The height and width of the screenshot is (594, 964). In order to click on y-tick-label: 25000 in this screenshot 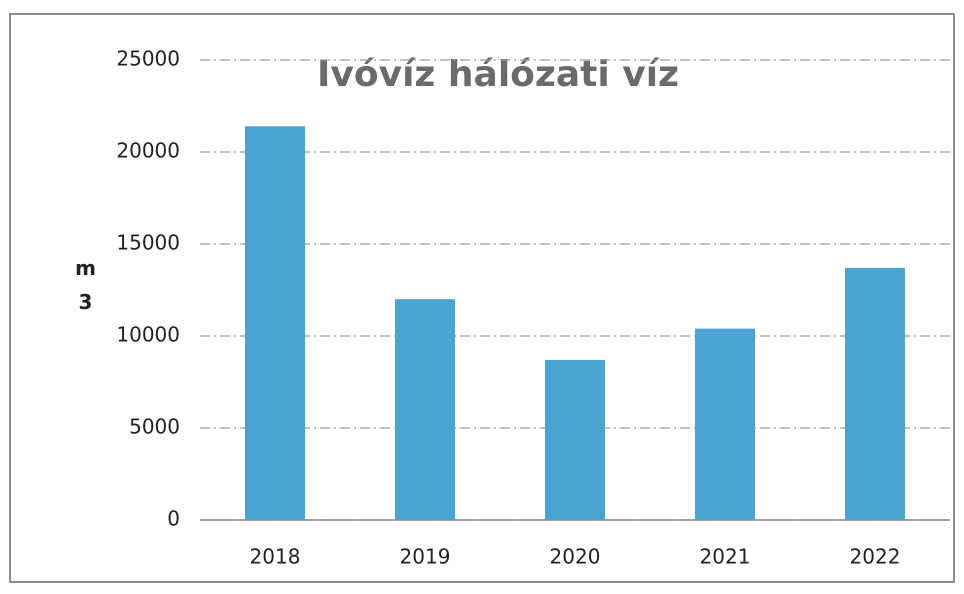, I will do `click(148, 59)`.